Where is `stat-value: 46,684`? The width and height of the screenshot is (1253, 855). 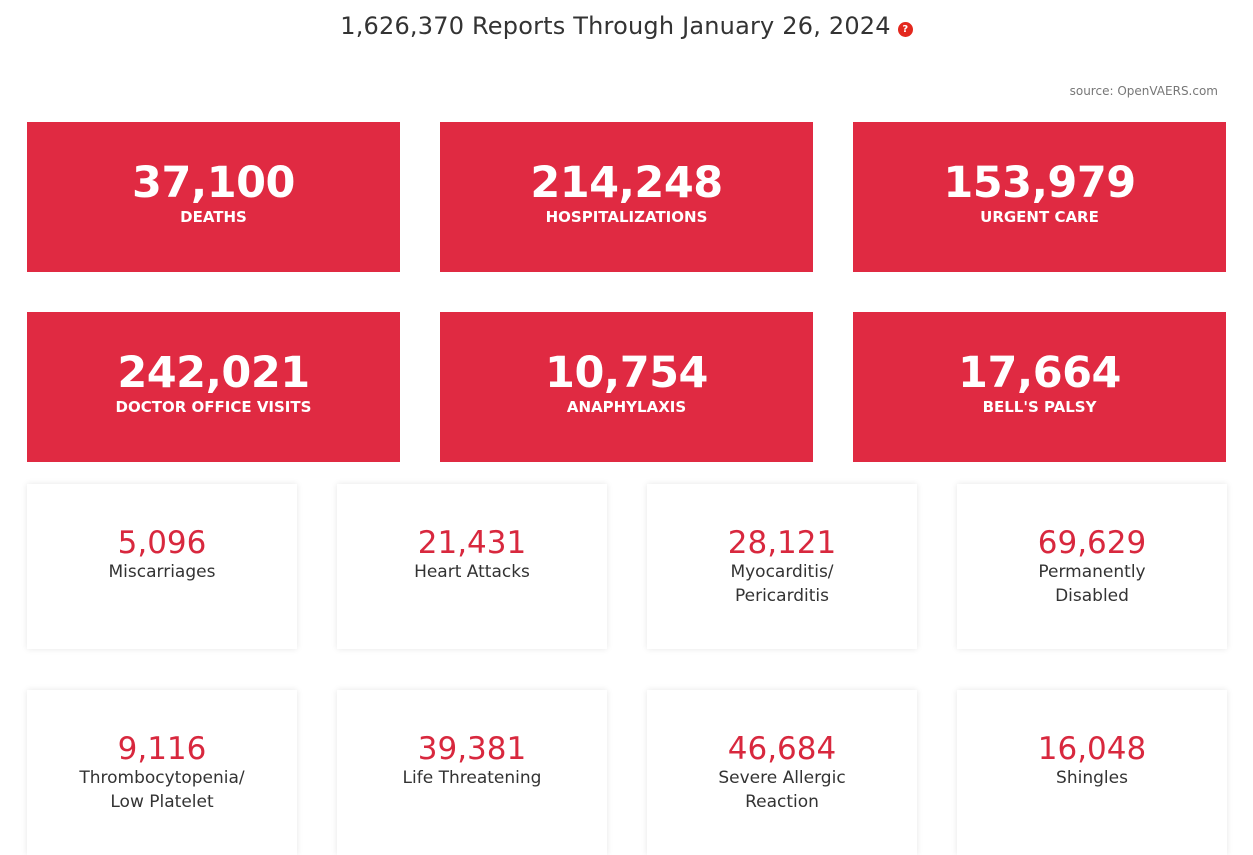 stat-value: 46,684 is located at coordinates (782, 749).